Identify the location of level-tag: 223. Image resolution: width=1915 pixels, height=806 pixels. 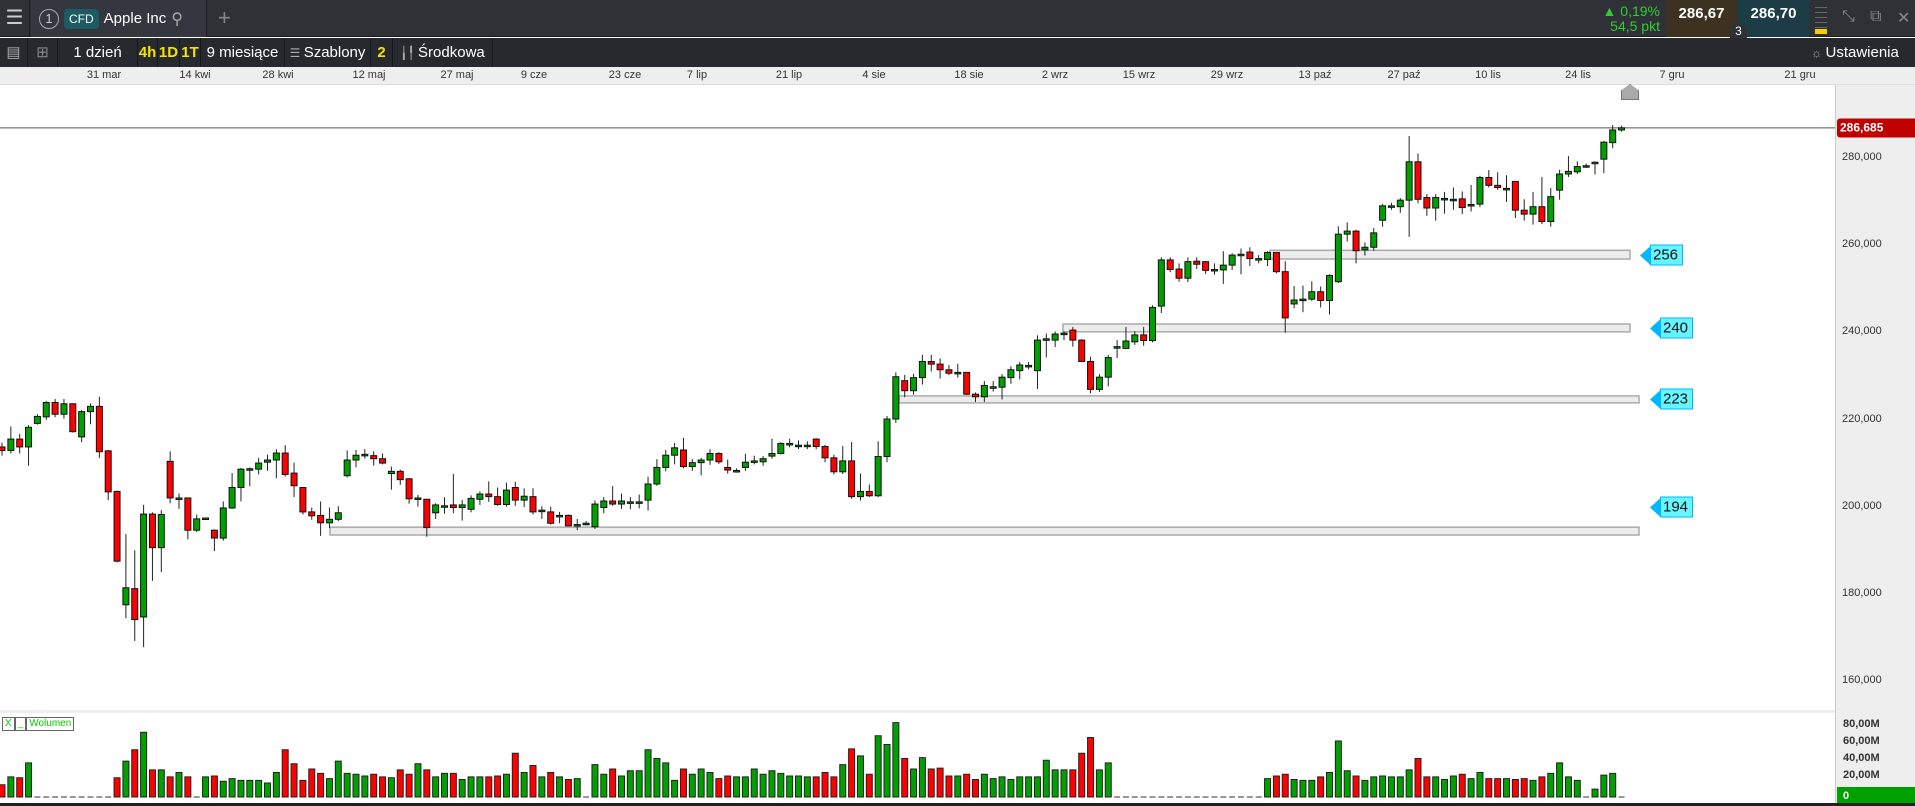
(1671, 399).